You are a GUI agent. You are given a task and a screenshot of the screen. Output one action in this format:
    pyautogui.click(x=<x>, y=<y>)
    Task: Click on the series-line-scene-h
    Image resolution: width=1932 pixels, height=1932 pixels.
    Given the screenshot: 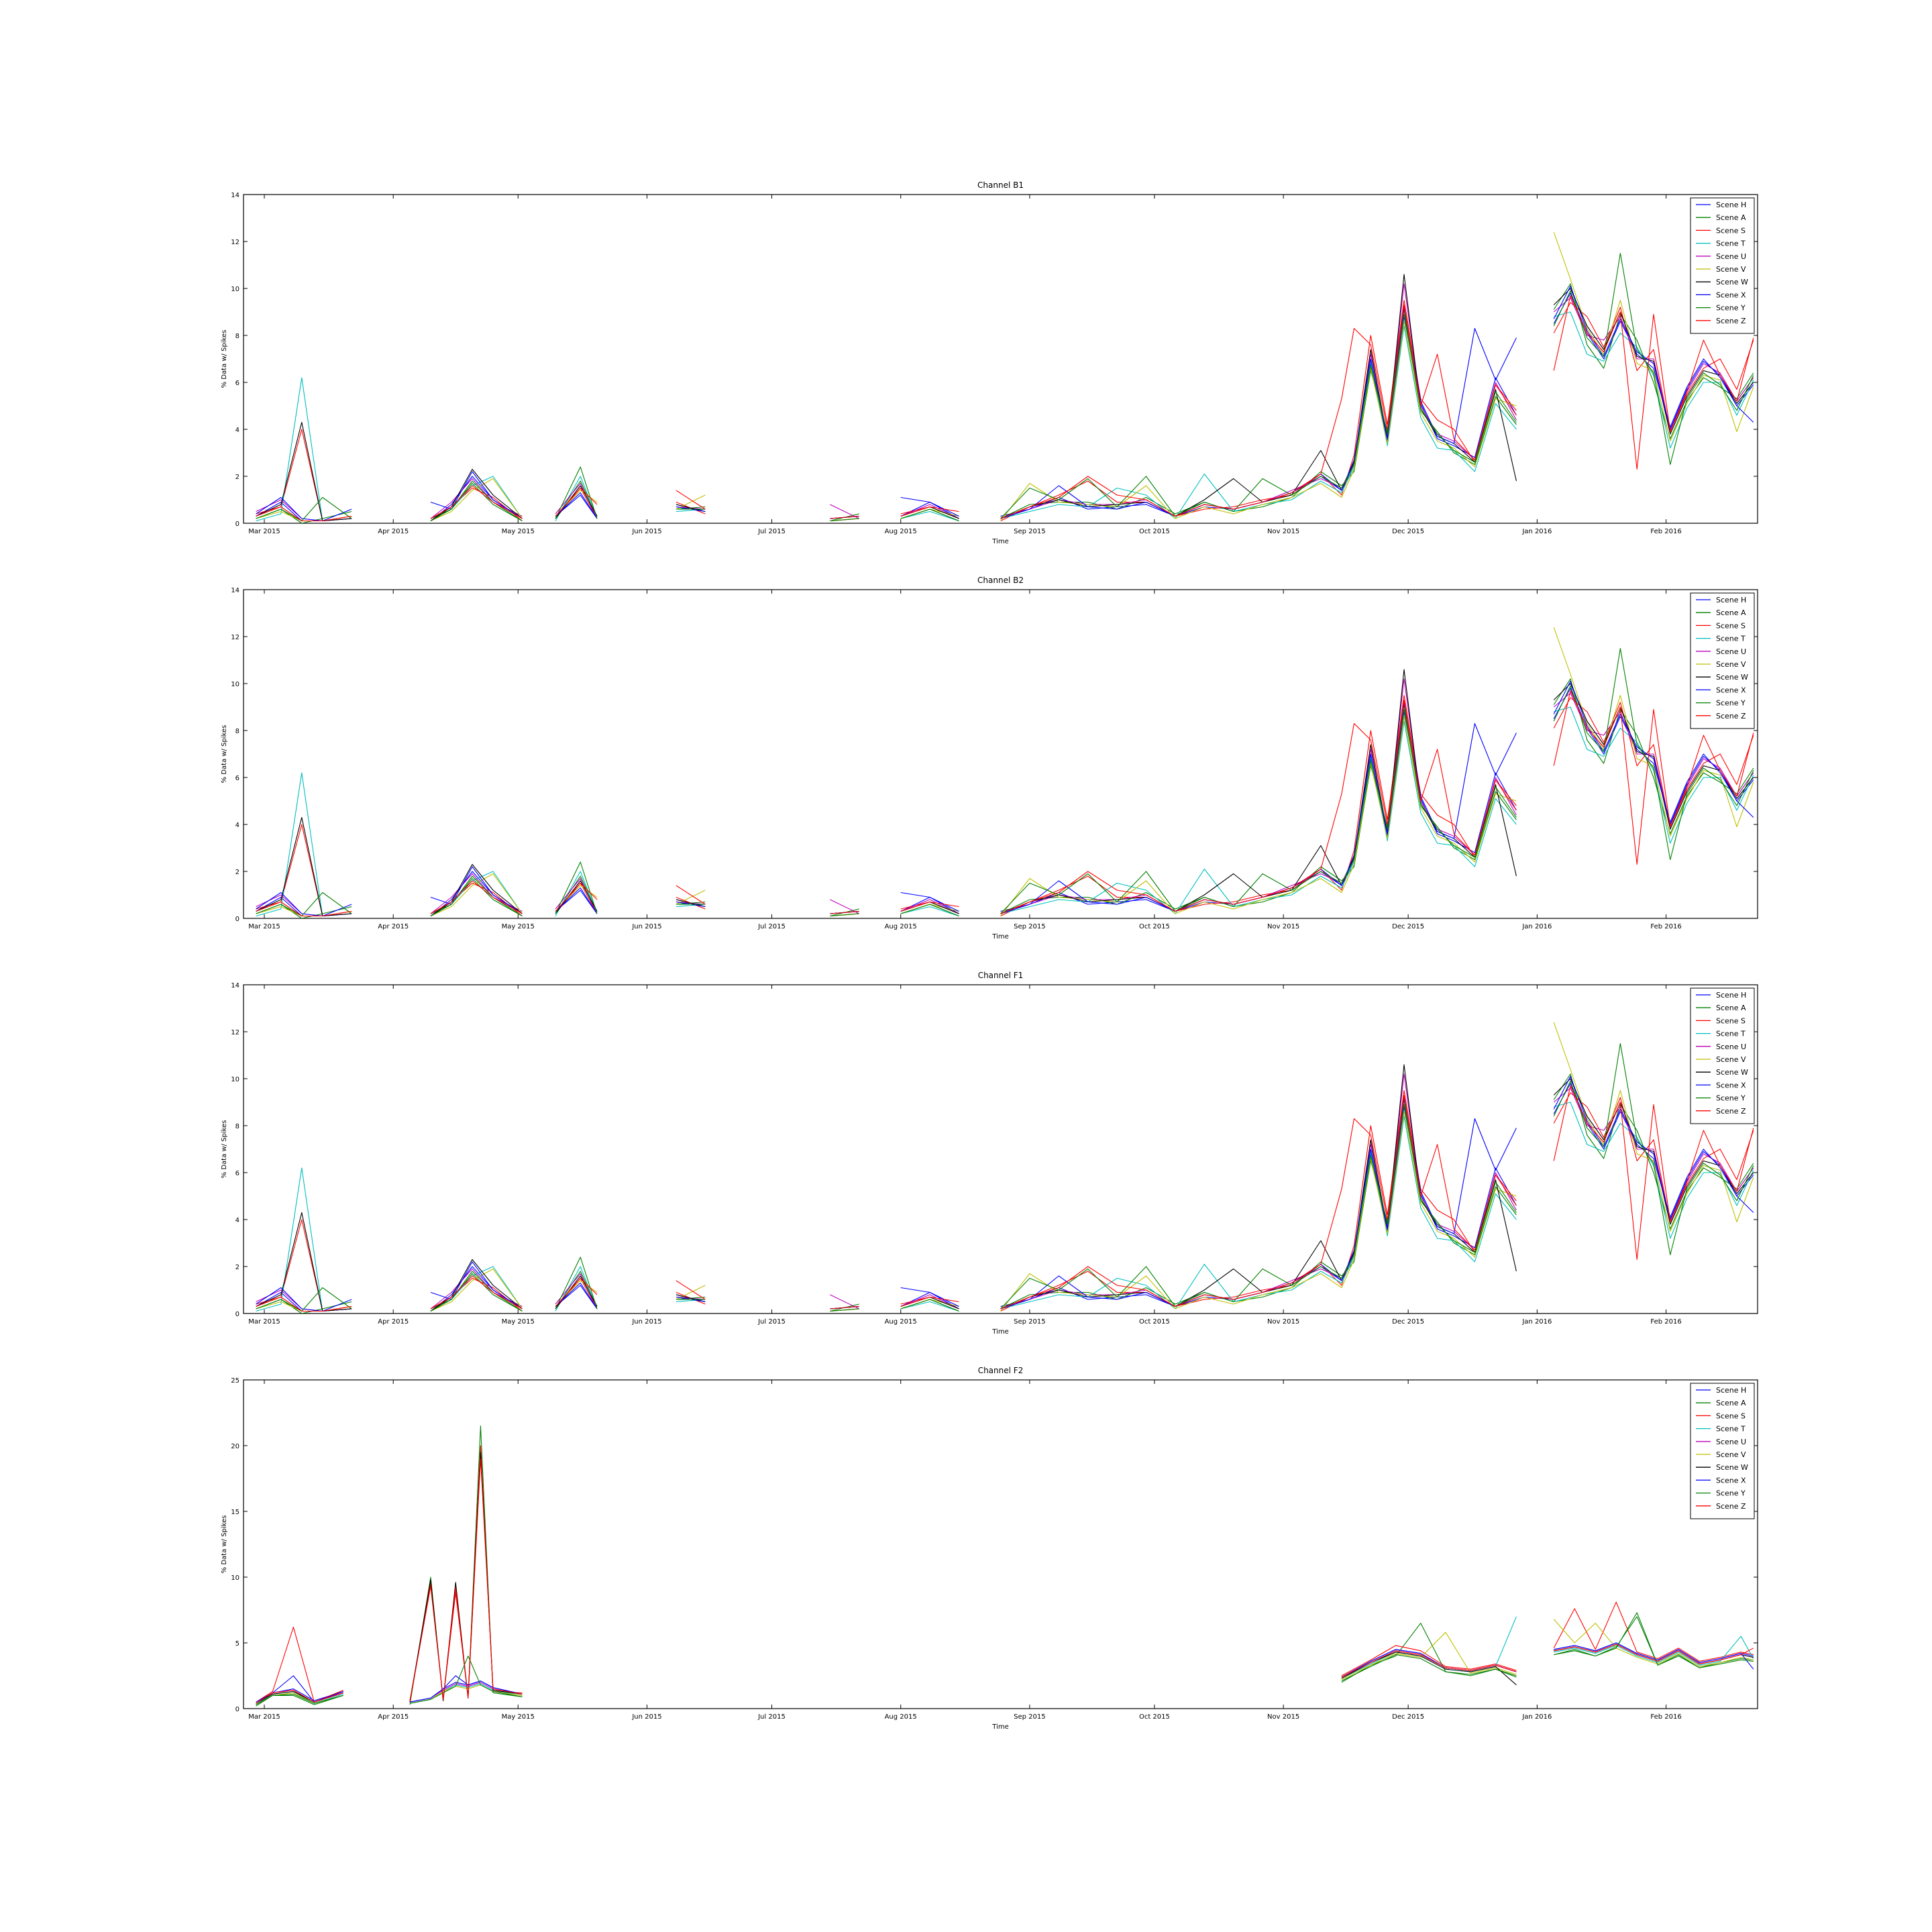 What is the action you would take?
    pyautogui.click(x=1005, y=1673)
    